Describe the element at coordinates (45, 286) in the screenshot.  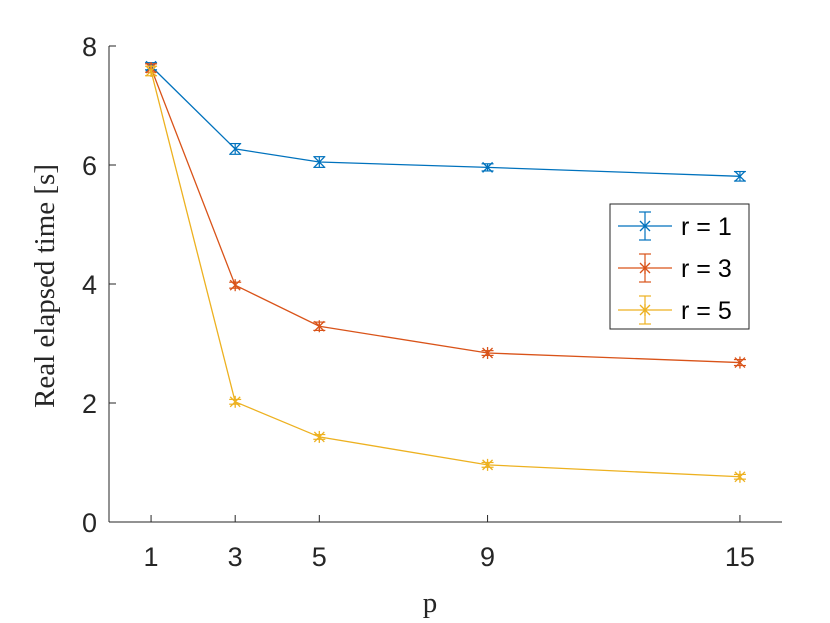
I see `y-axis-title: Real elapsed time [s]` at that location.